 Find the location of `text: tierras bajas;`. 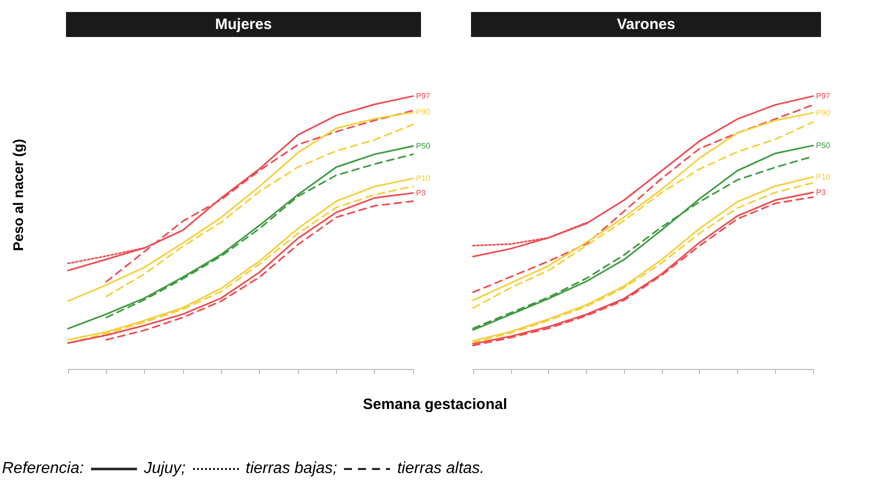

text: tierras bajas; is located at coordinates (292, 469).